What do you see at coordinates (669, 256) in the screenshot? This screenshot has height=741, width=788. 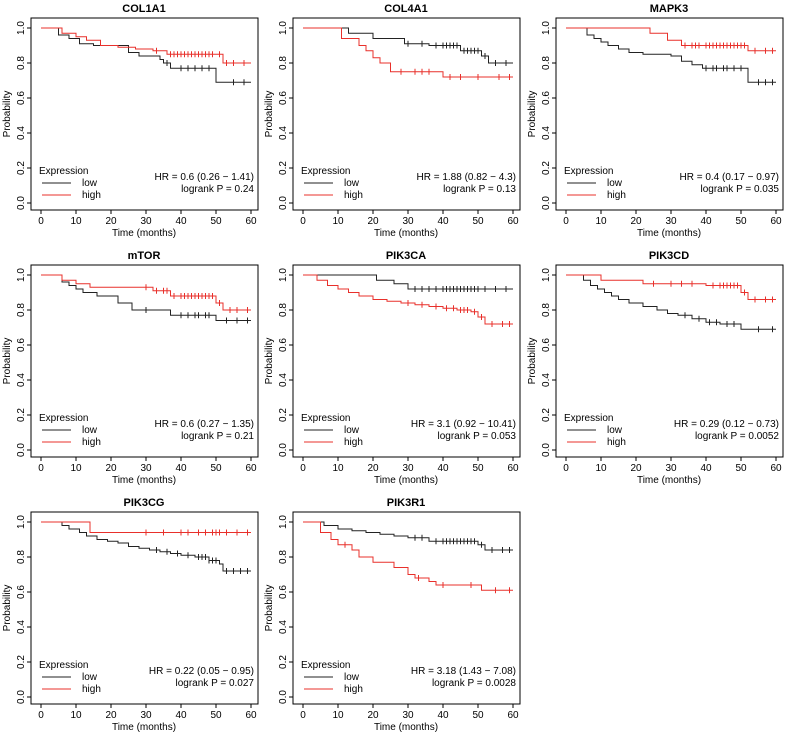 I see `panel-title: PIK3CD` at bounding box center [669, 256].